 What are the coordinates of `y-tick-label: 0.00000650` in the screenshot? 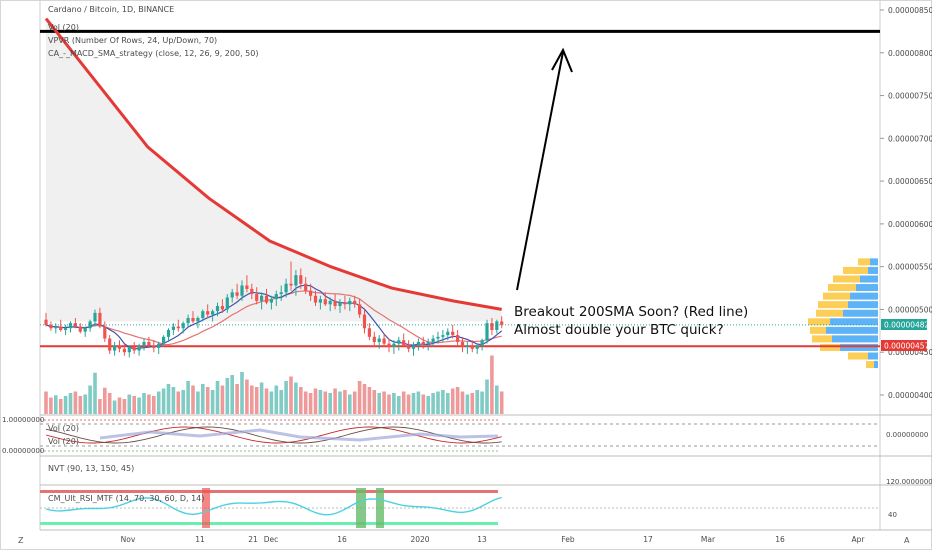 It's located at (910, 181).